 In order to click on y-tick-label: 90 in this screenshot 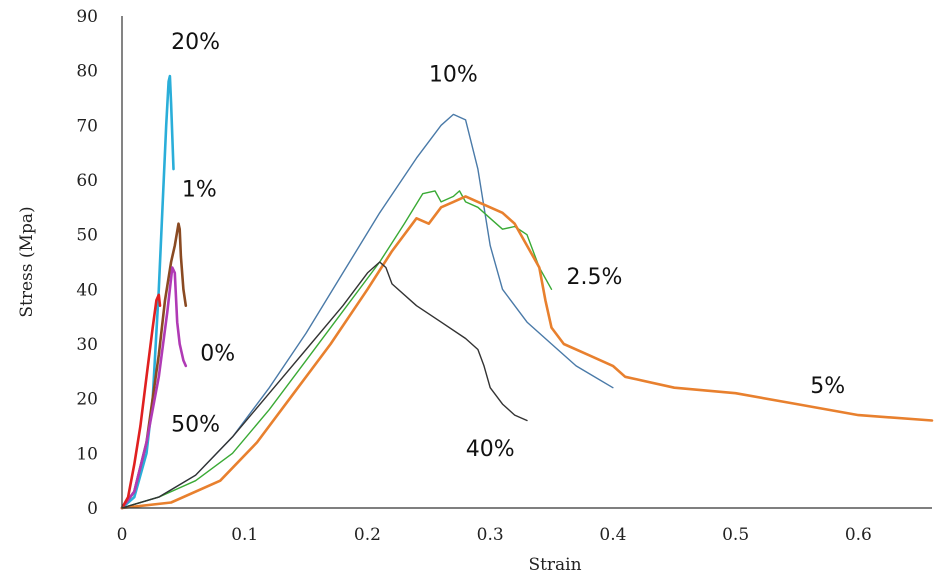, I will do `click(87, 17)`.